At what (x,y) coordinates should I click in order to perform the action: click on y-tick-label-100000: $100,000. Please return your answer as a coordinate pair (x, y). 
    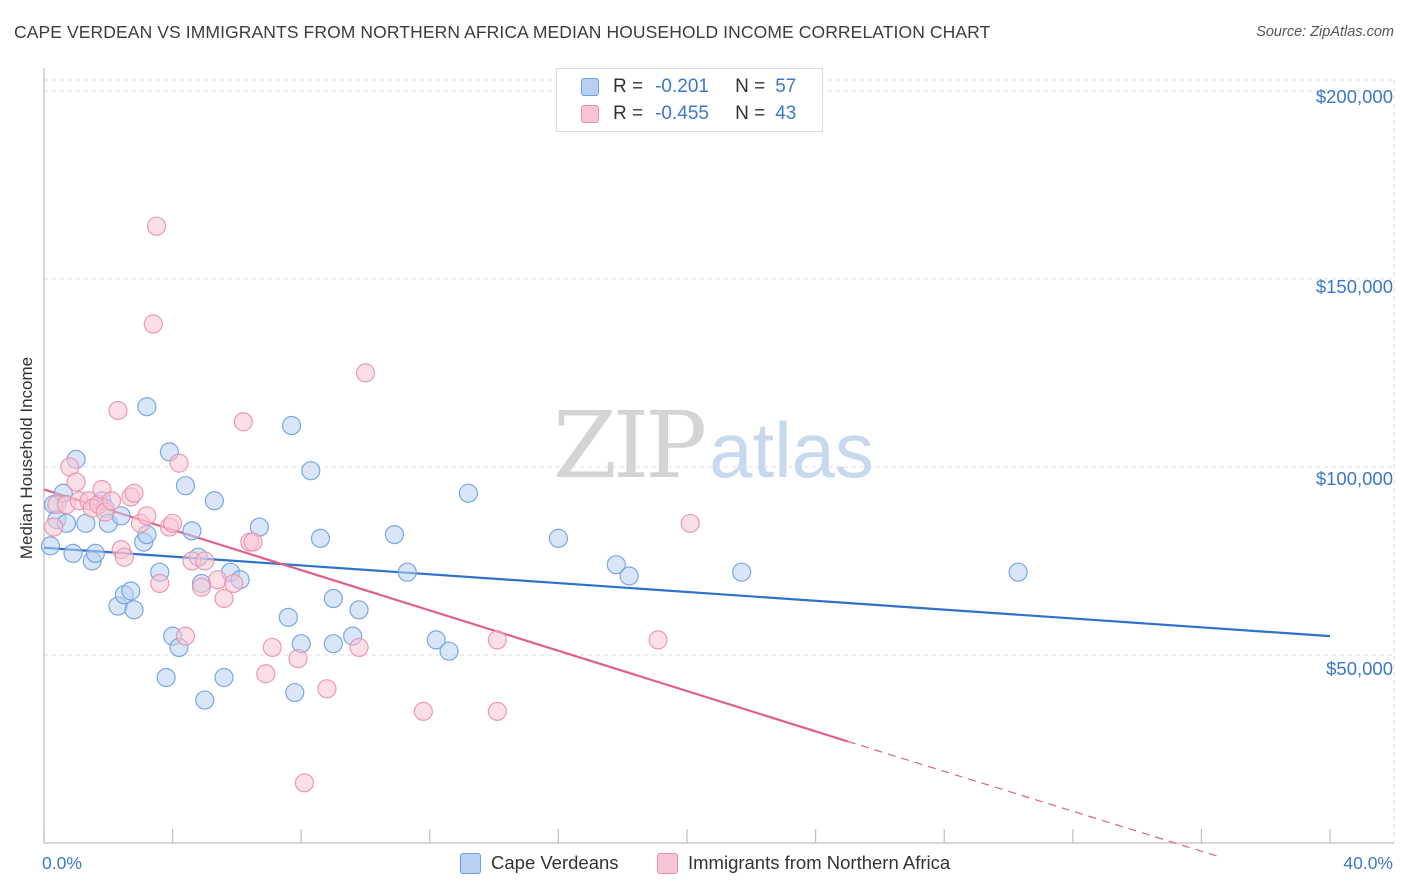
    Looking at the image, I should click on (1354, 478).